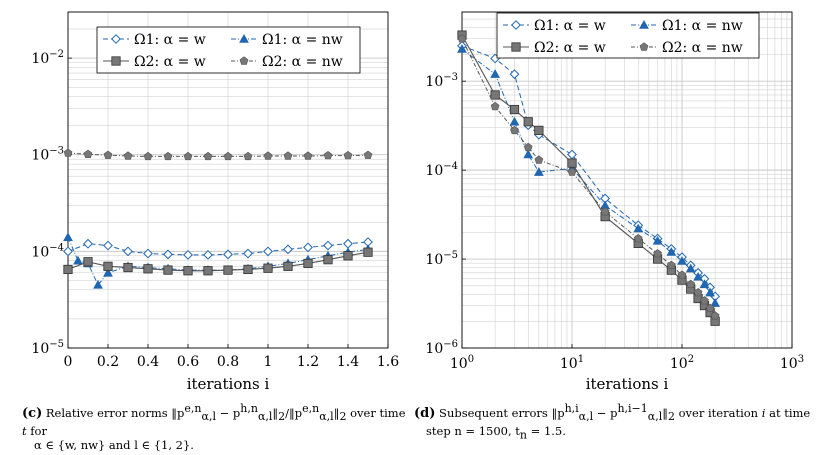 This screenshot has width=828, height=455. I want to click on x-tick-label: 10⁰, so click(462, 363).